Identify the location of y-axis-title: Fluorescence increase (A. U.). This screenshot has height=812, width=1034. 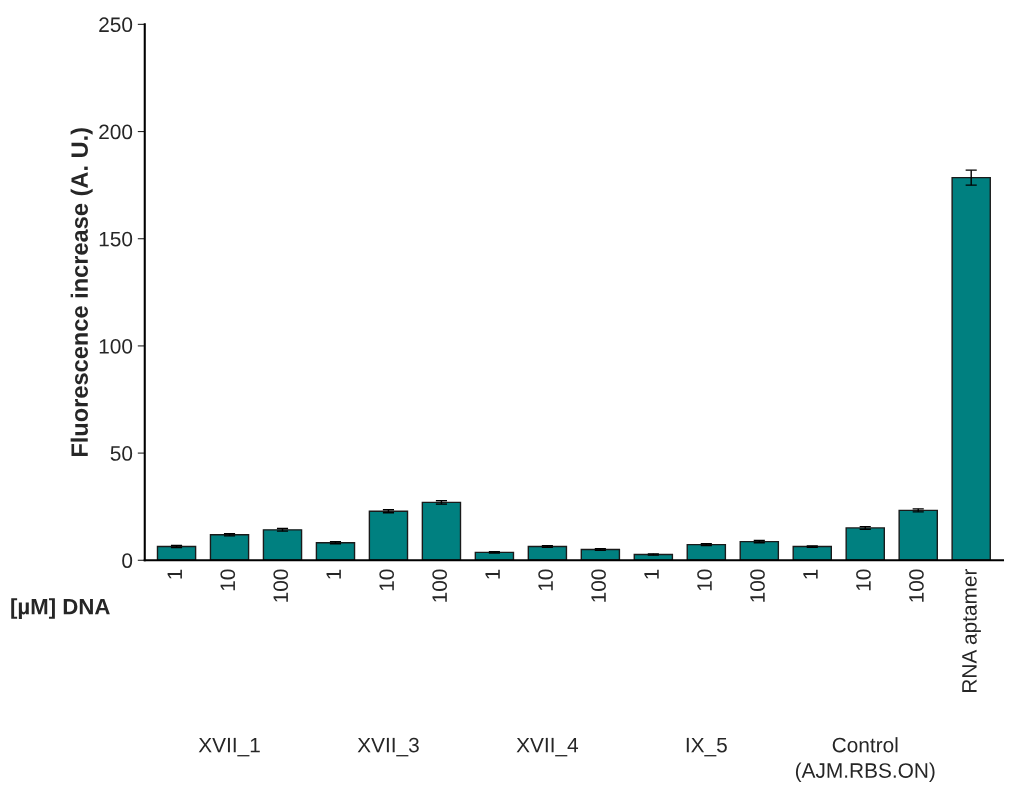
(81, 292).